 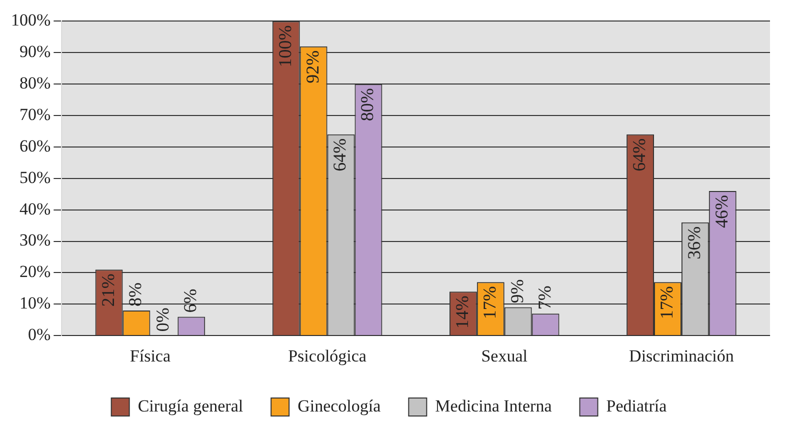 What do you see at coordinates (493, 406) in the screenshot?
I see `legend-label: Medicina Interna` at bounding box center [493, 406].